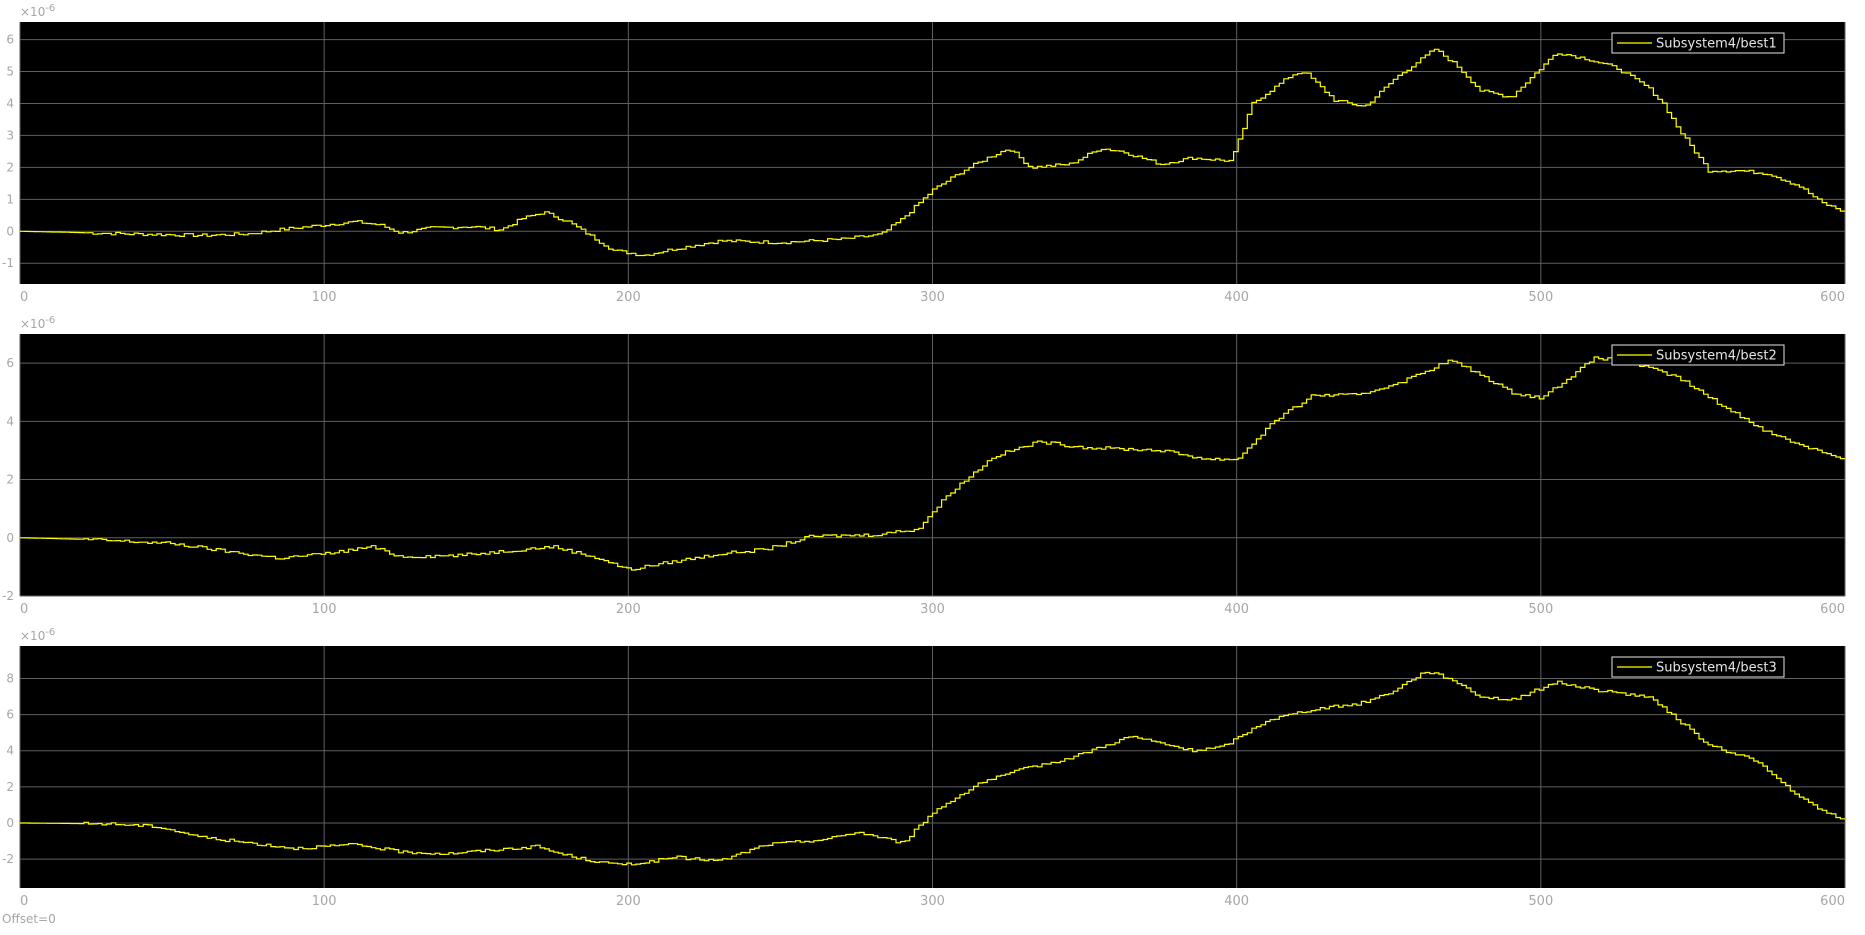 This screenshot has width=1865, height=935. I want to click on legend-label: Subsystem4/best1, so click(1716, 44).